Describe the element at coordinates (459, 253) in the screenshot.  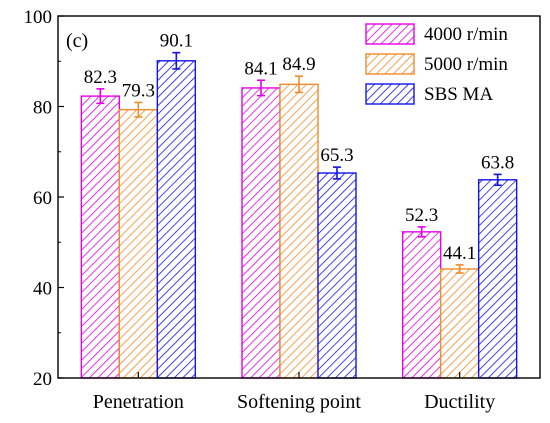
I see `data-label: 44.1` at that location.